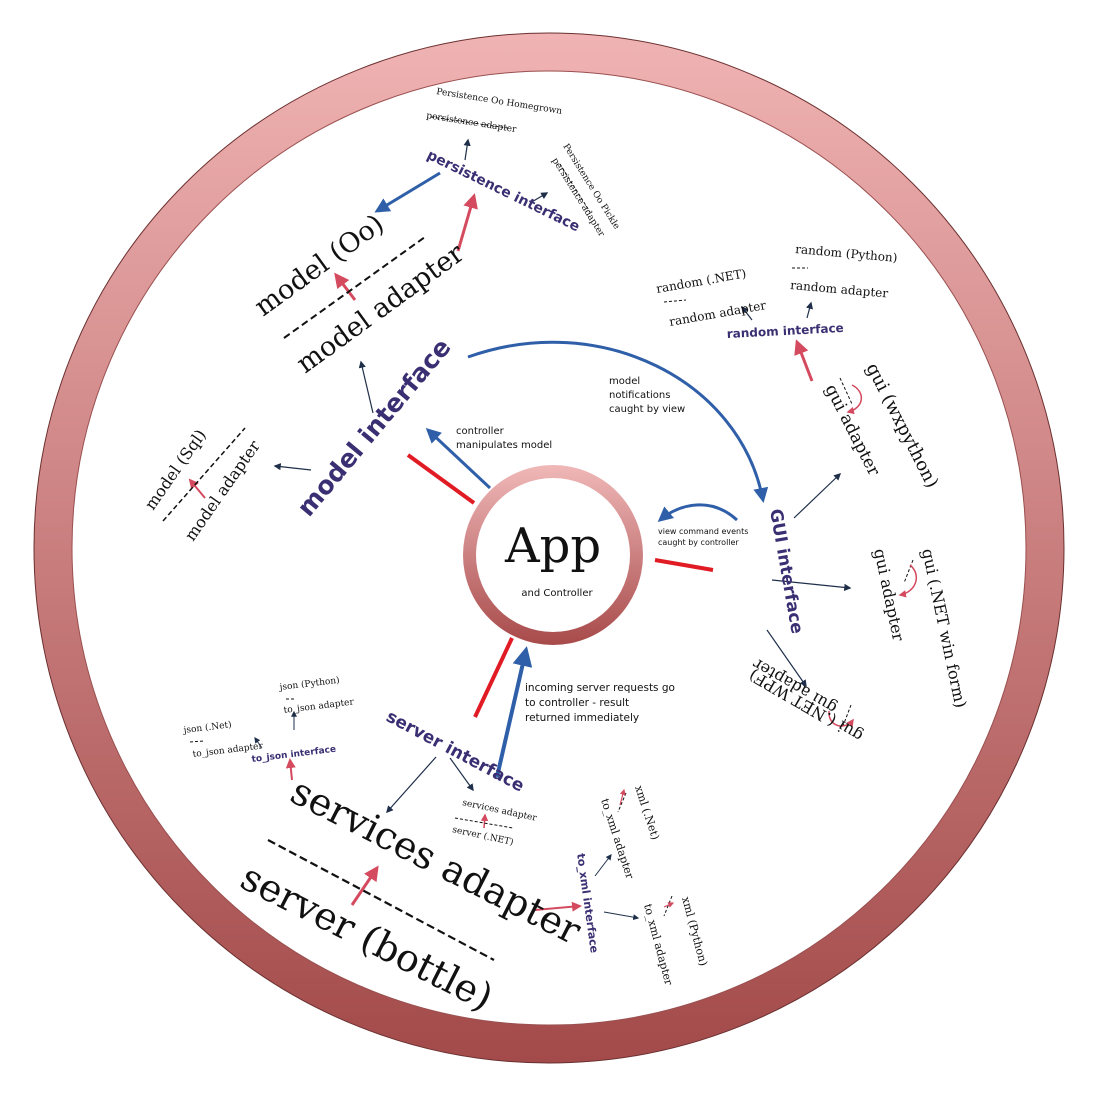 The width and height of the screenshot is (1095, 1100). Describe the element at coordinates (809, 310) in the screenshot. I see `arrow-random-to-python` at that location.